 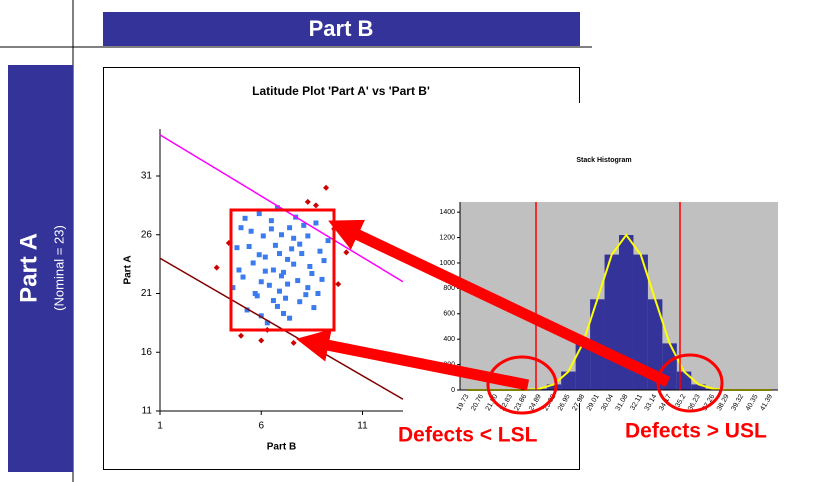 I want to click on header-bar, so click(x=341, y=29).